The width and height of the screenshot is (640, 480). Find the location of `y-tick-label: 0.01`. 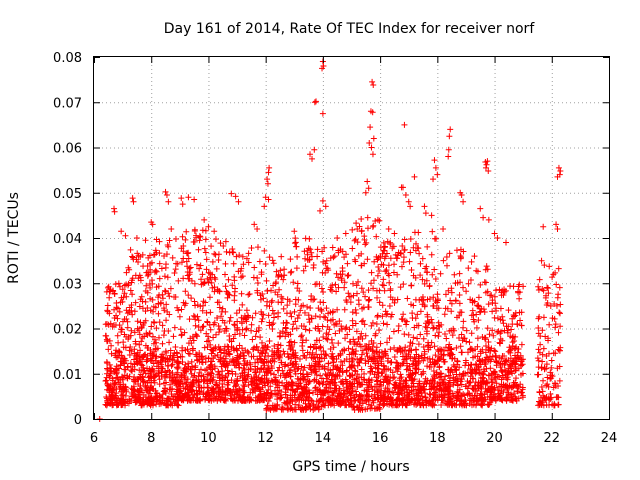

y-tick-label: 0.01 is located at coordinates (67, 375).